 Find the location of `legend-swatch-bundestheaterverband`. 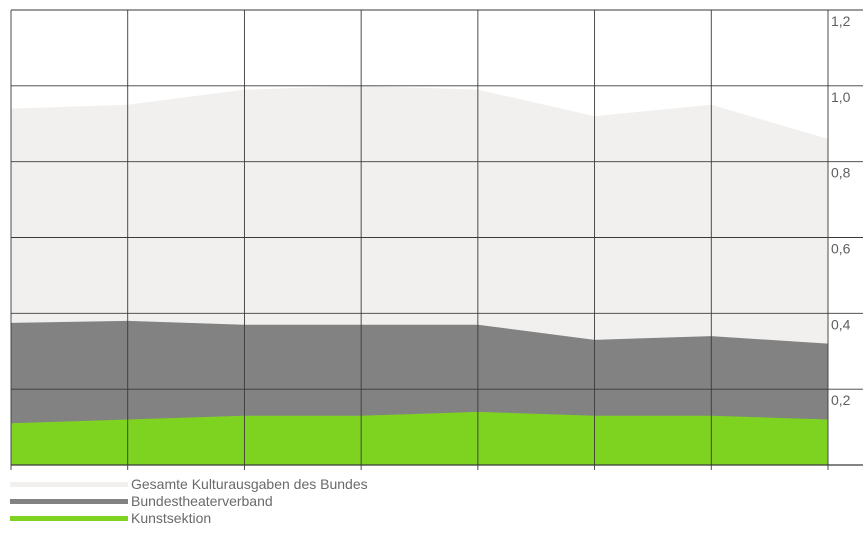

legend-swatch-bundestheaterverband is located at coordinates (69, 501).